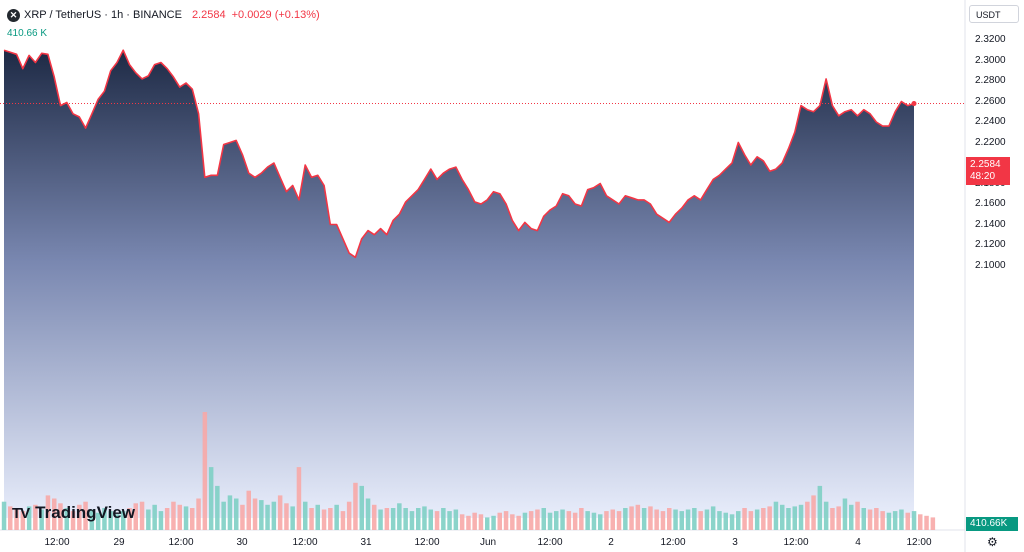  I want to click on settings-icon: ⚙, so click(992, 542).